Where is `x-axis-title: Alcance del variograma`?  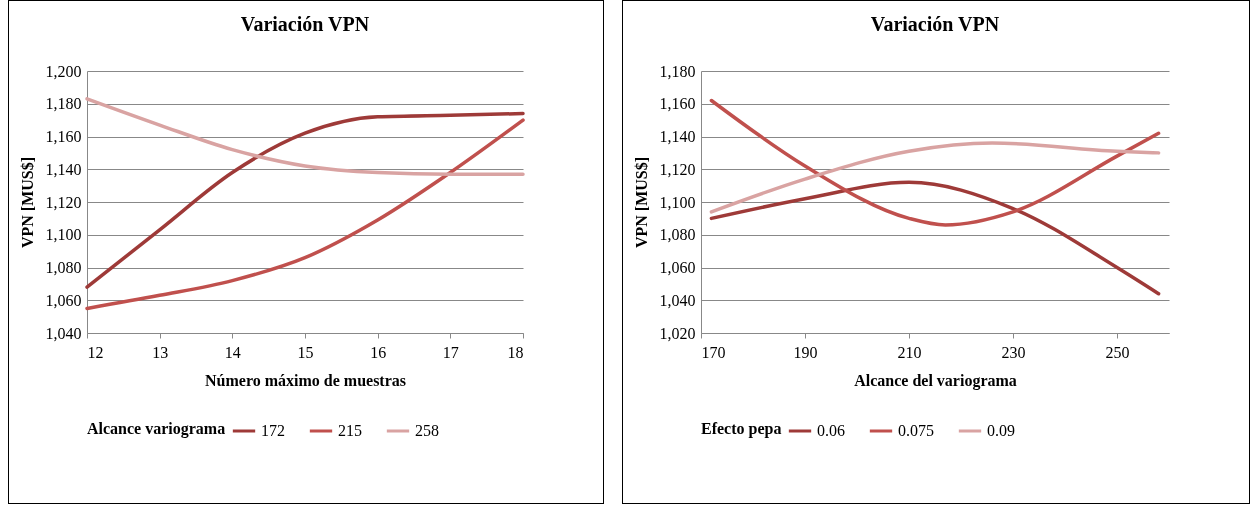 x-axis-title: Alcance del variograma is located at coordinates (935, 380).